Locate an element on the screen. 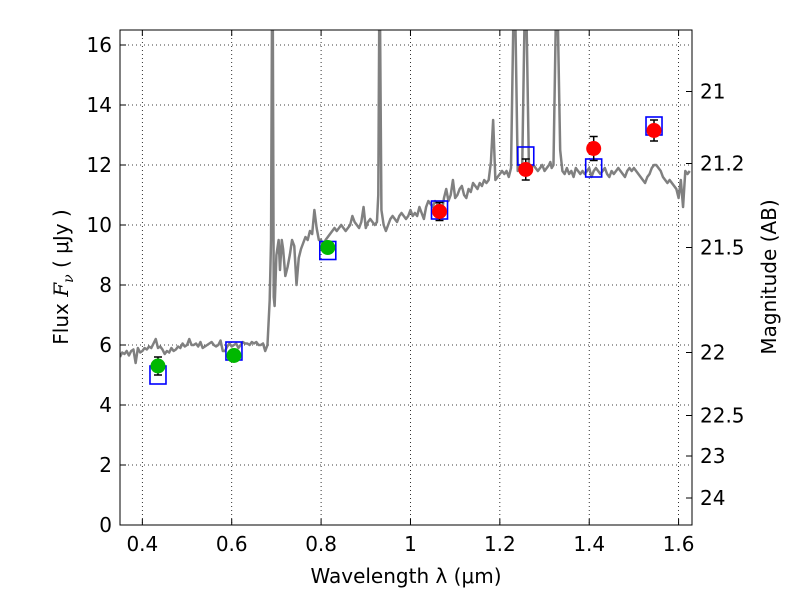 Image resolution: width=800 pixels, height=600 pixels. y-tick-label: 12 is located at coordinates (99, 165).